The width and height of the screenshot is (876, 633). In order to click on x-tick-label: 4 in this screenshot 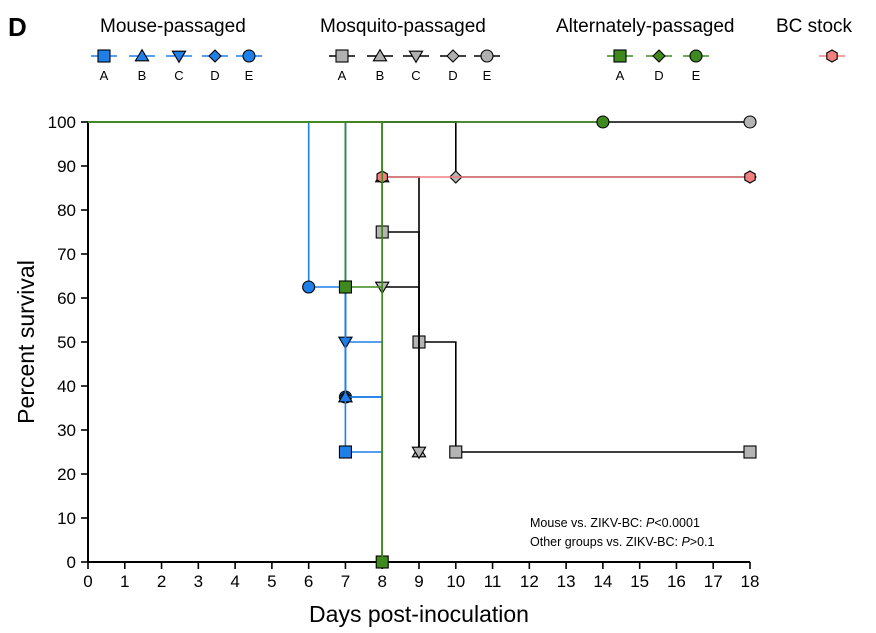, I will do `click(234, 581)`.